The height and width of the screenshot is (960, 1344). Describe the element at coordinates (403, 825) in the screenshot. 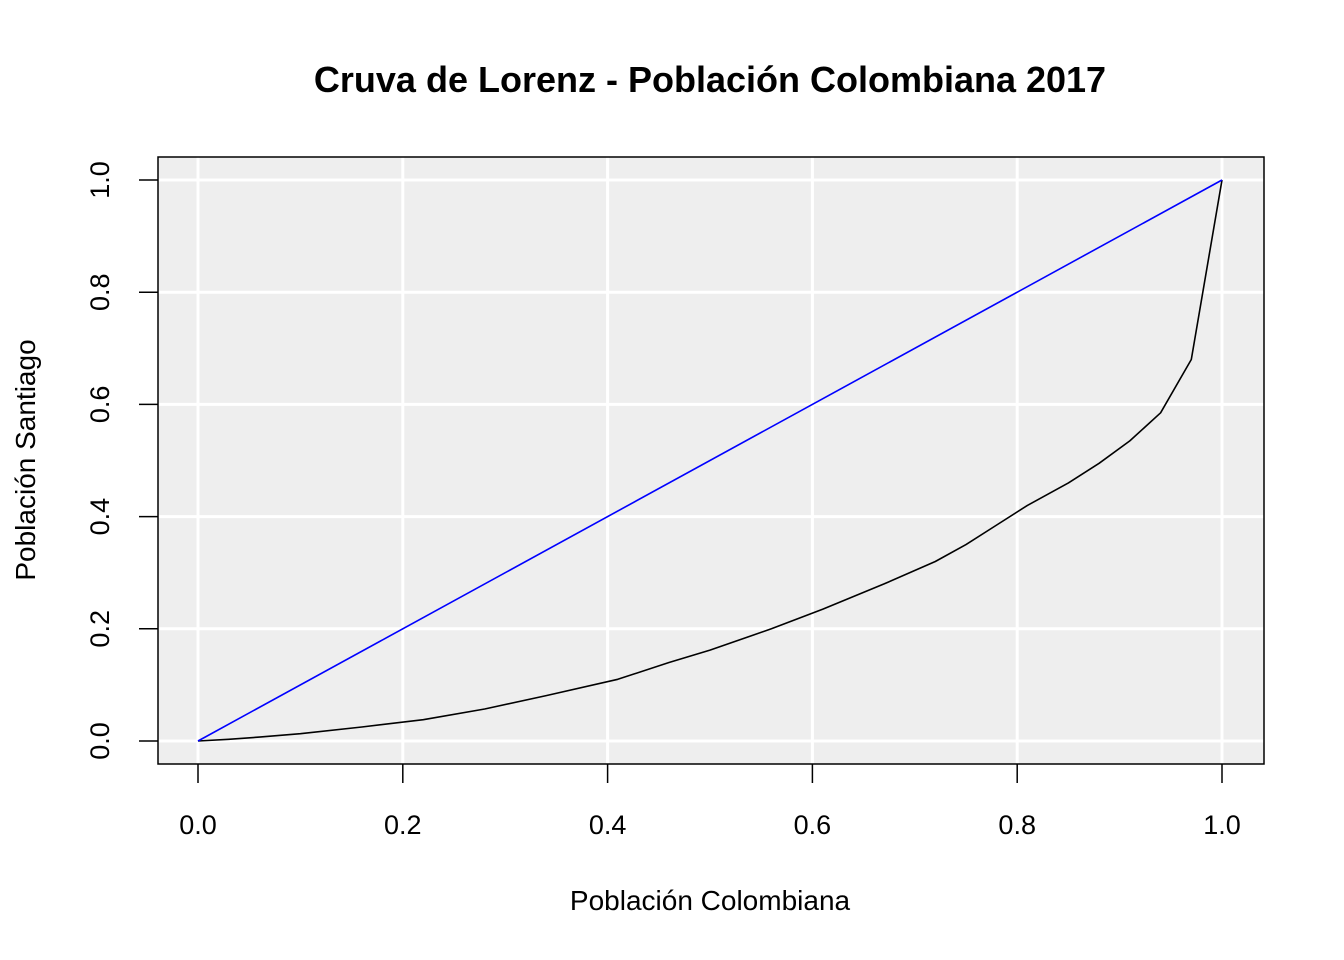

I see `x-tick-label: 0.2` at that location.